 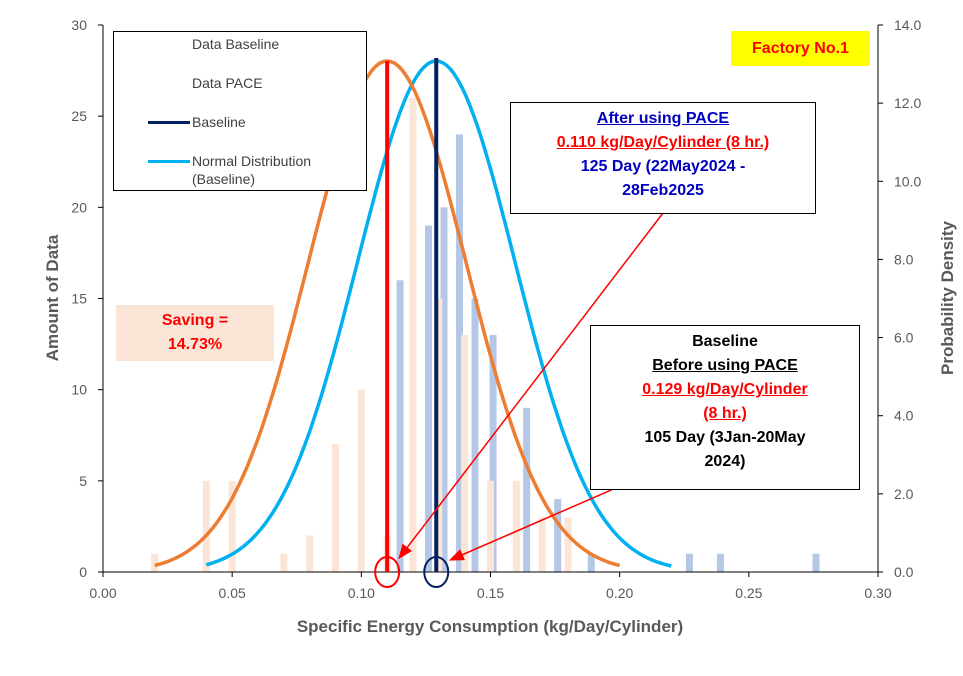 I want to click on baseline-hours: (8 hr.), so click(x=725, y=413).